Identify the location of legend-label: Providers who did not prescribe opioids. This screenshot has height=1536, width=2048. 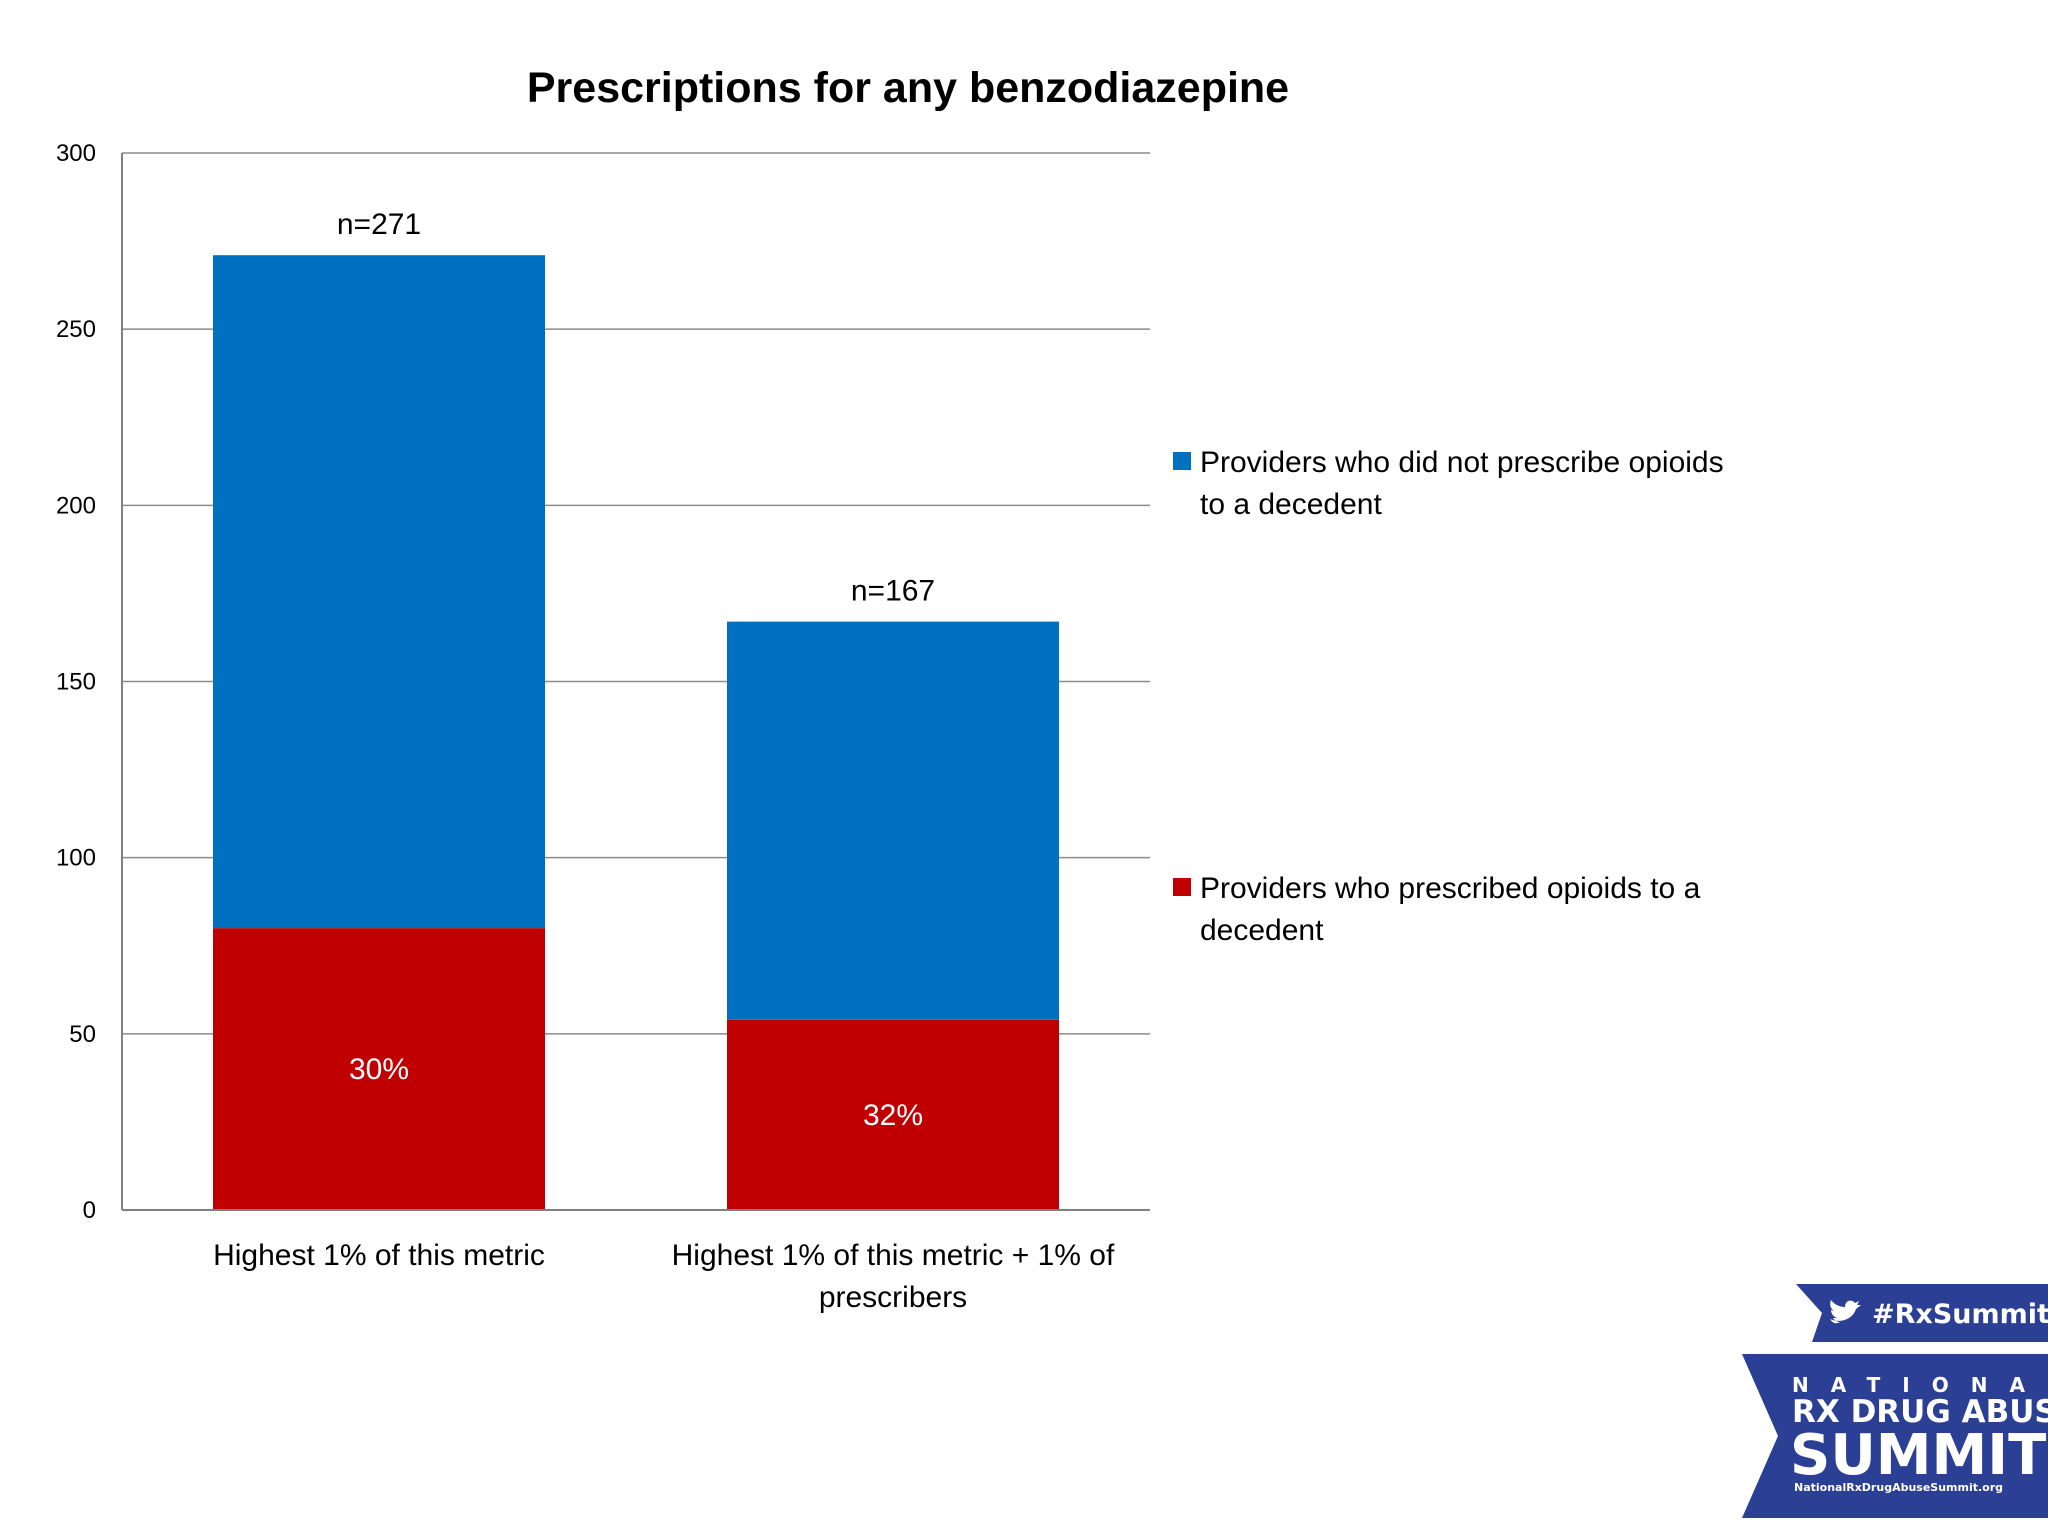
(1462, 462).